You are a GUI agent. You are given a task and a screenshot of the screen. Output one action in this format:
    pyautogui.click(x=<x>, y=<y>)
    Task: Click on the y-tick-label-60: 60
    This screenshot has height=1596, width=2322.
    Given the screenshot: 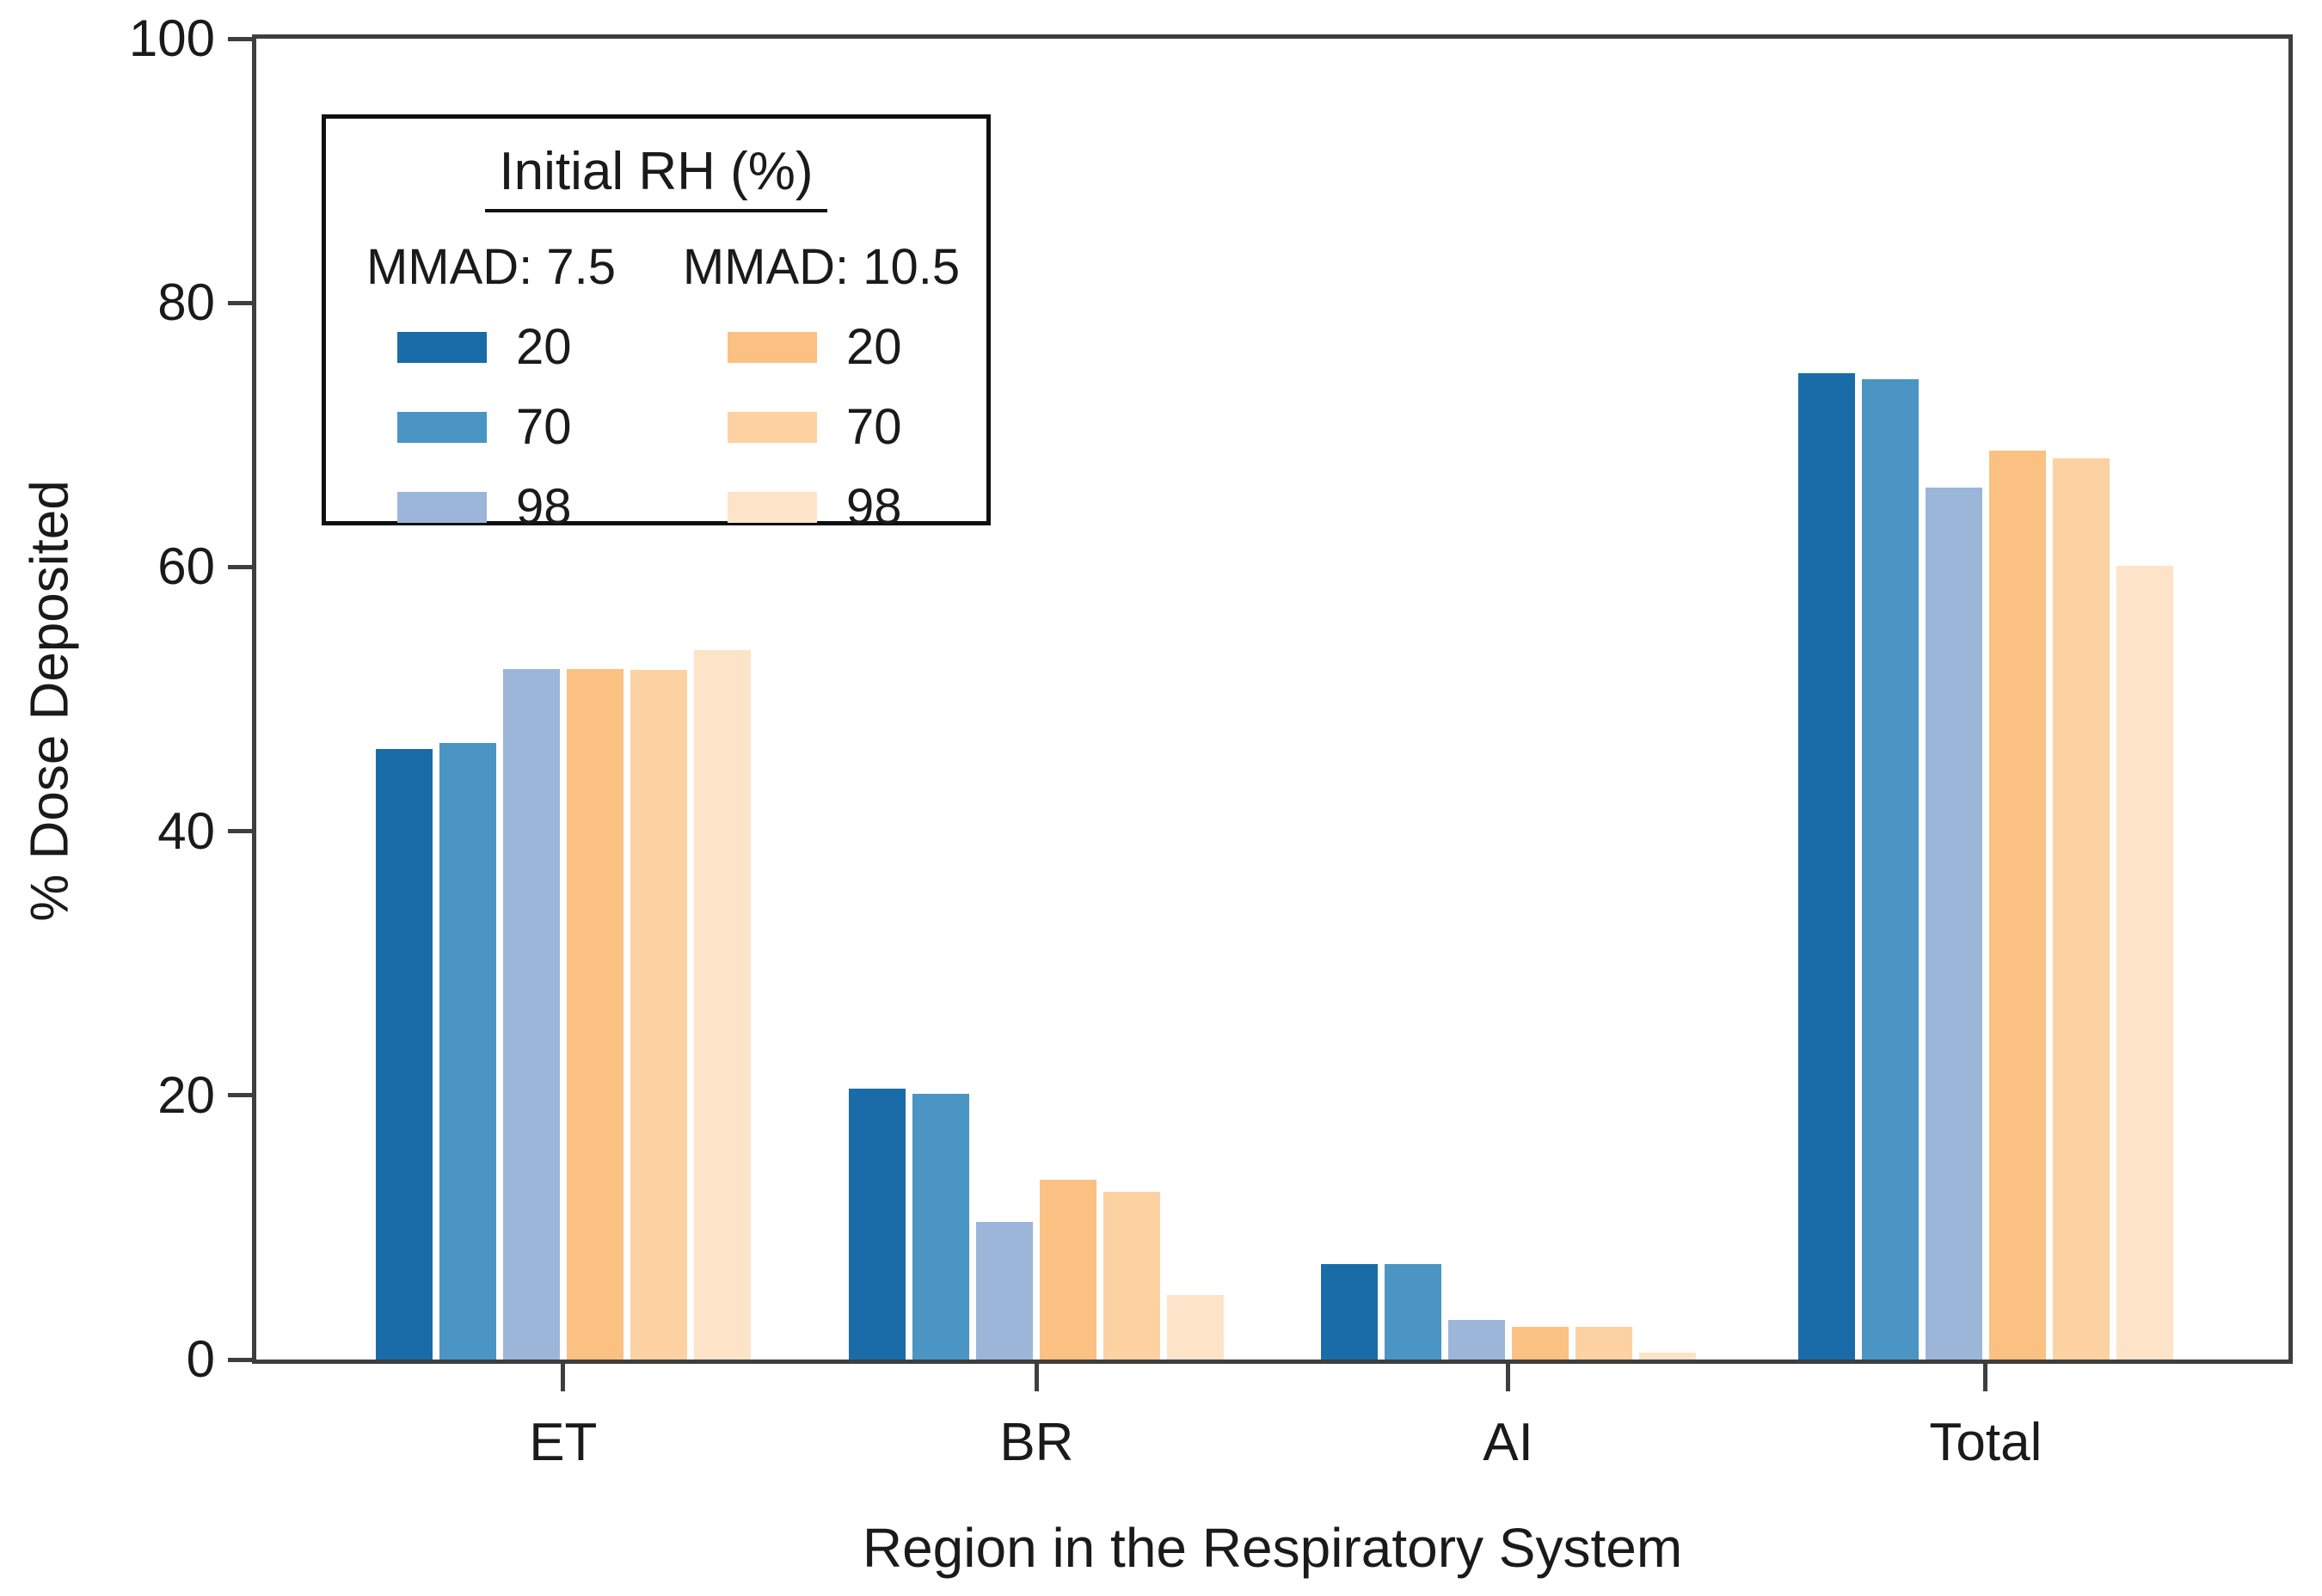 What is the action you would take?
    pyautogui.click(x=186, y=566)
    